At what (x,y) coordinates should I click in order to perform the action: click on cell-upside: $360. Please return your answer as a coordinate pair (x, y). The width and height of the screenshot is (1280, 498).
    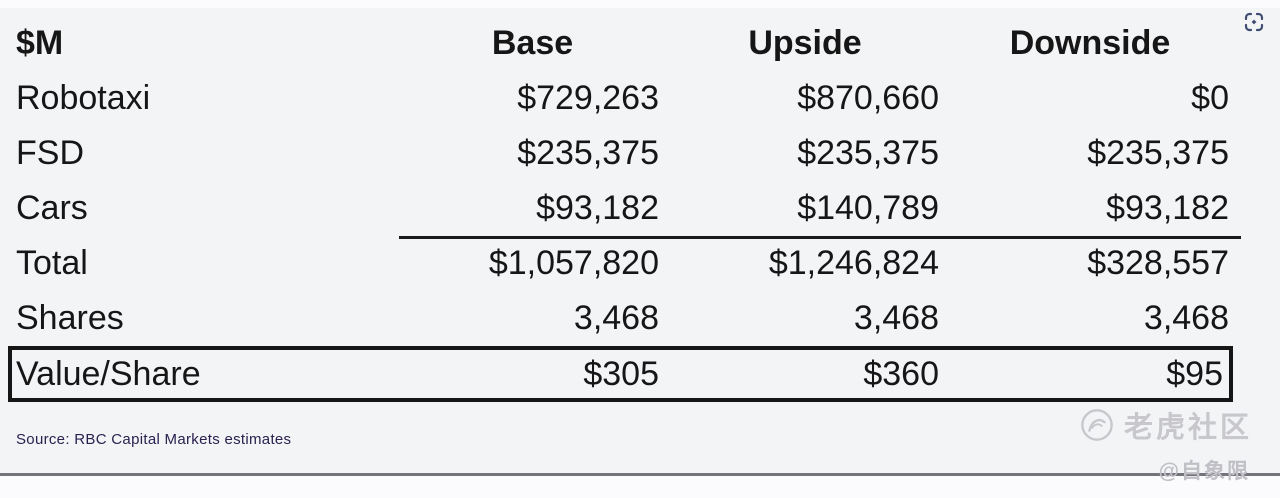
    Looking at the image, I should click on (901, 373).